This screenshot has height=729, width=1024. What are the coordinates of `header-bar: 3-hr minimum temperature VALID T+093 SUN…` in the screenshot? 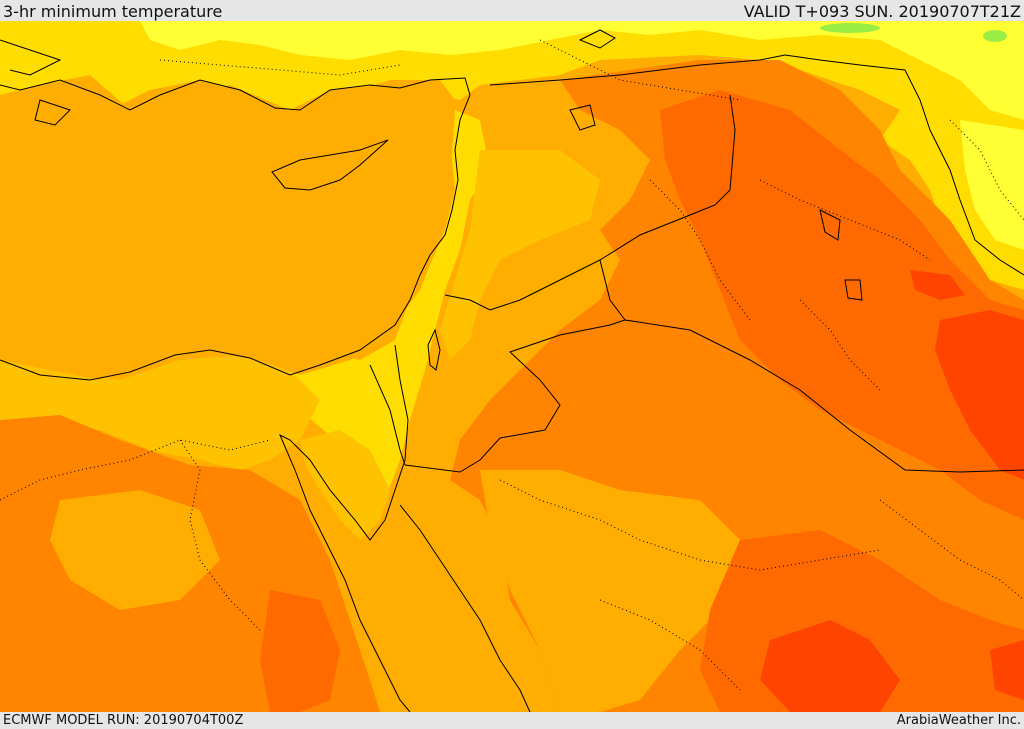 It's located at (512, 10).